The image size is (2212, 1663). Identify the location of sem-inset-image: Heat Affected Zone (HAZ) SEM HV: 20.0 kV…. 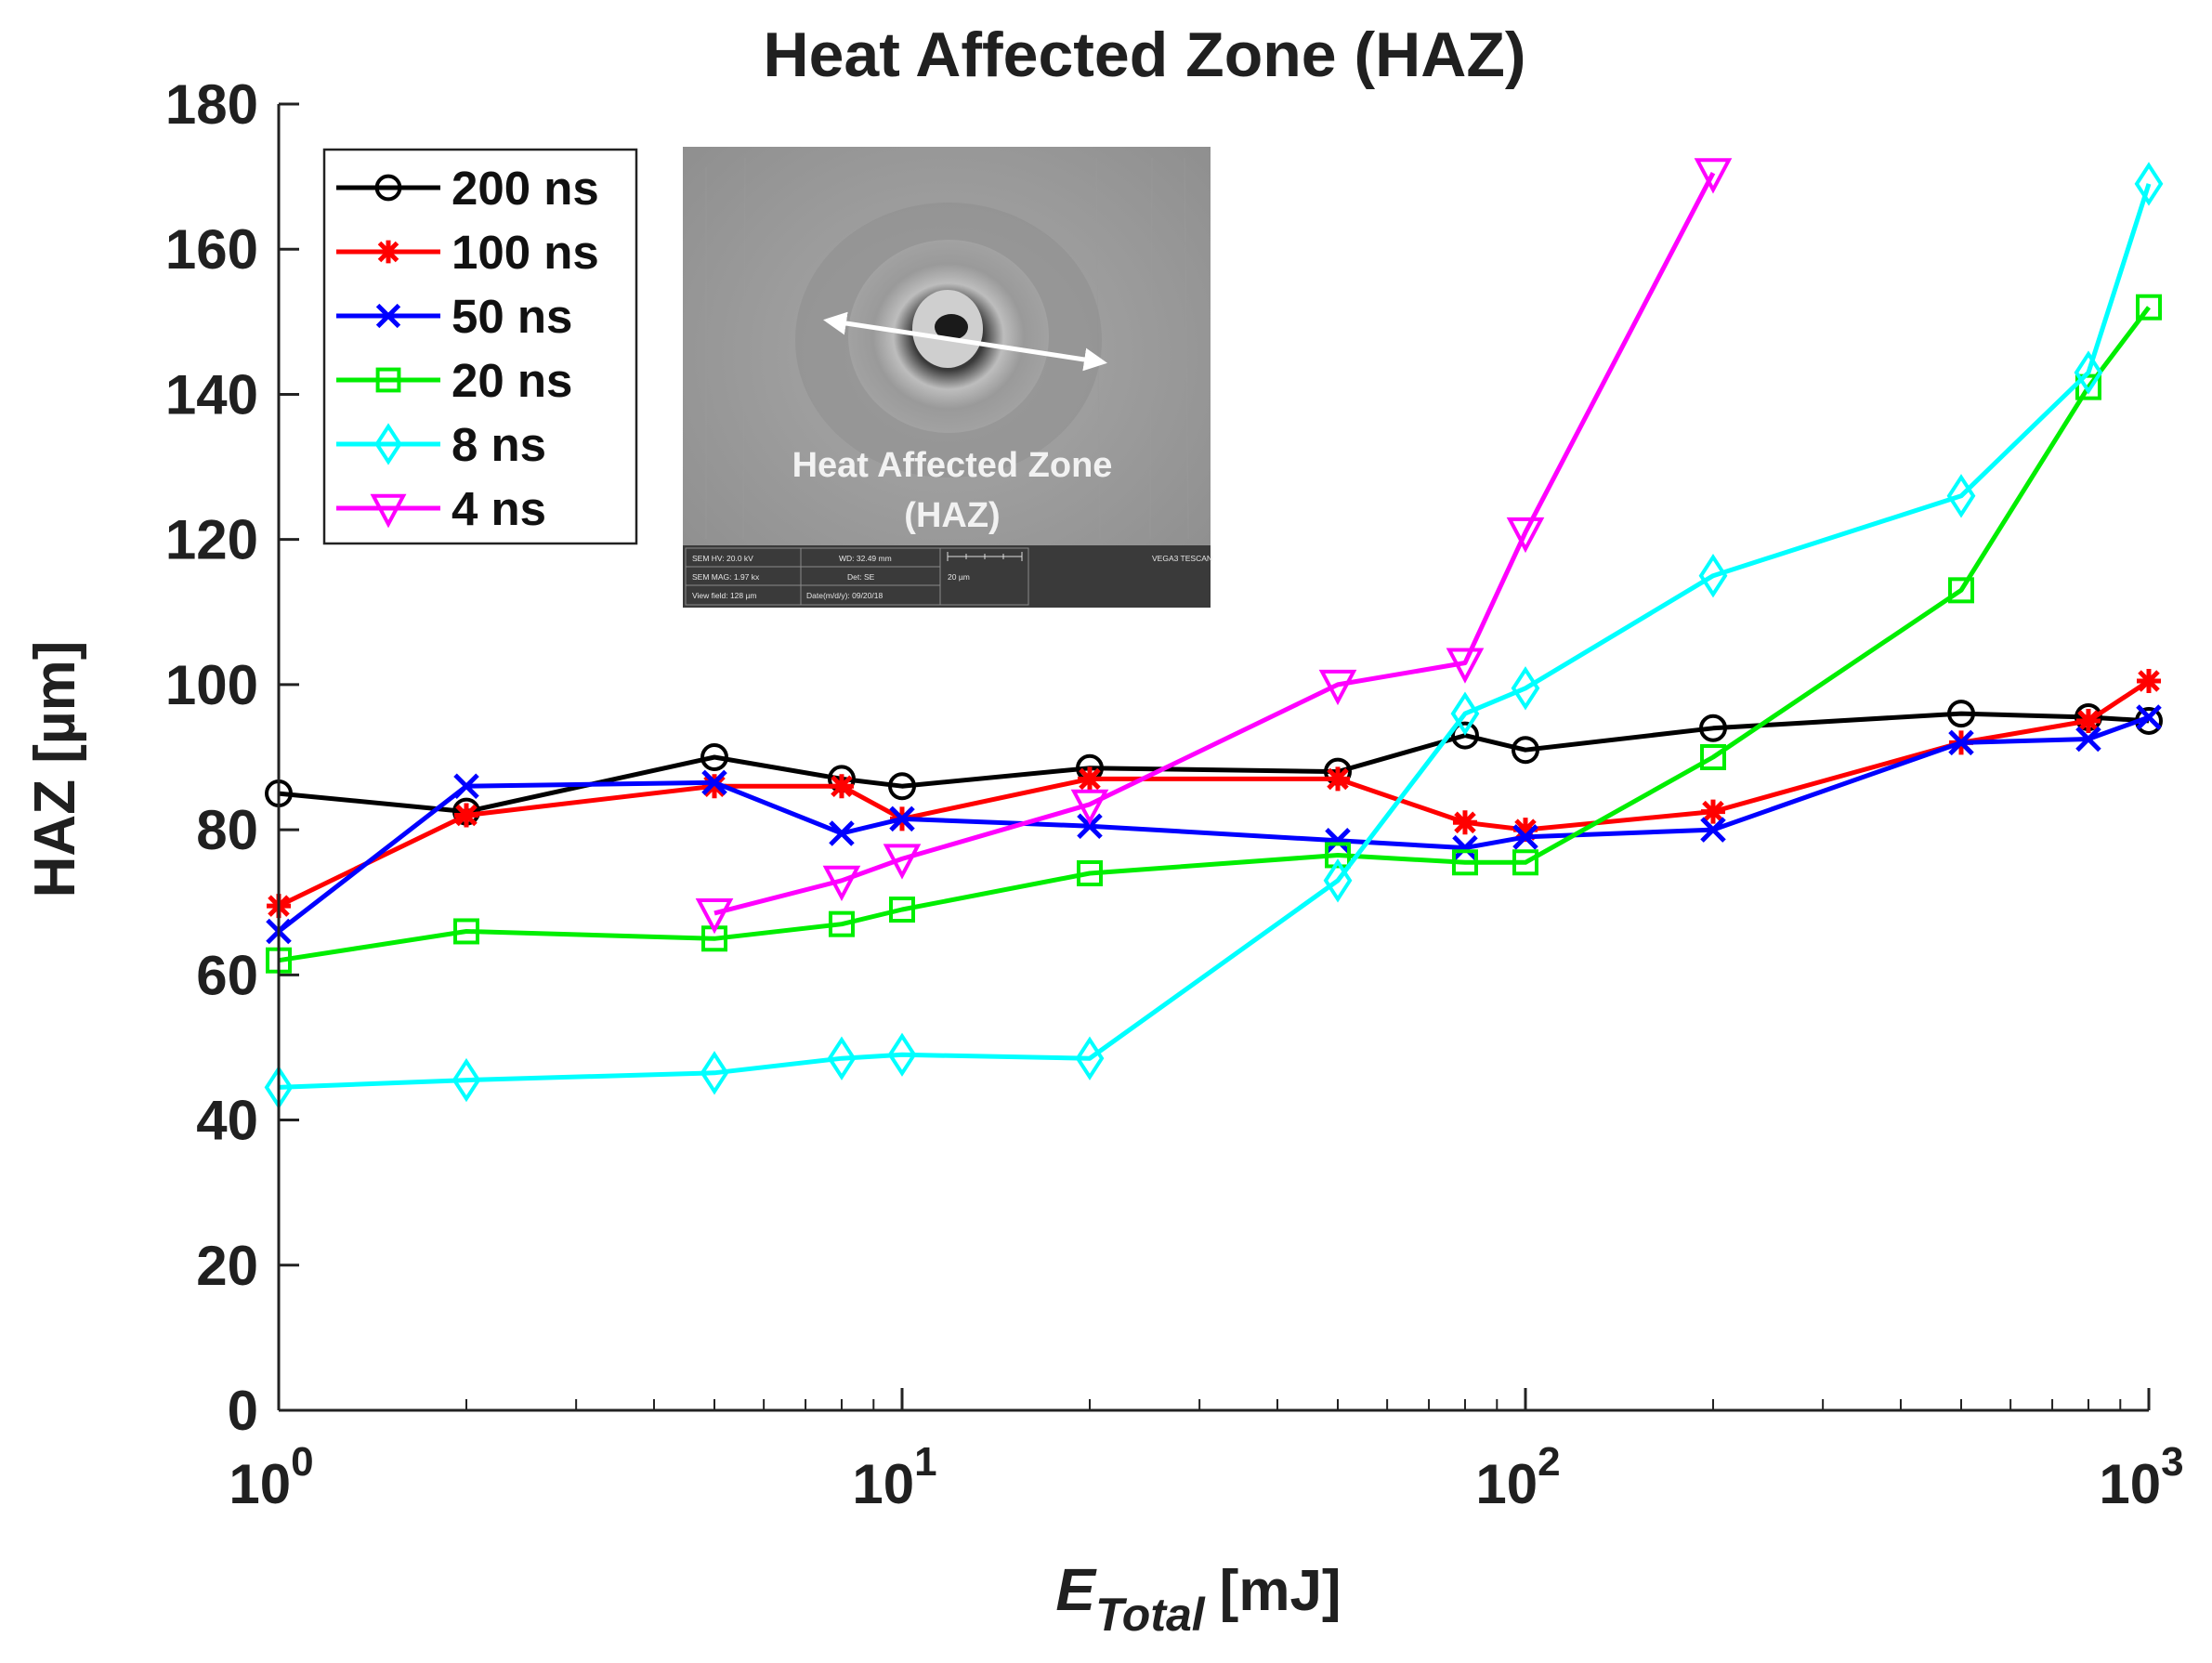
(947, 377).